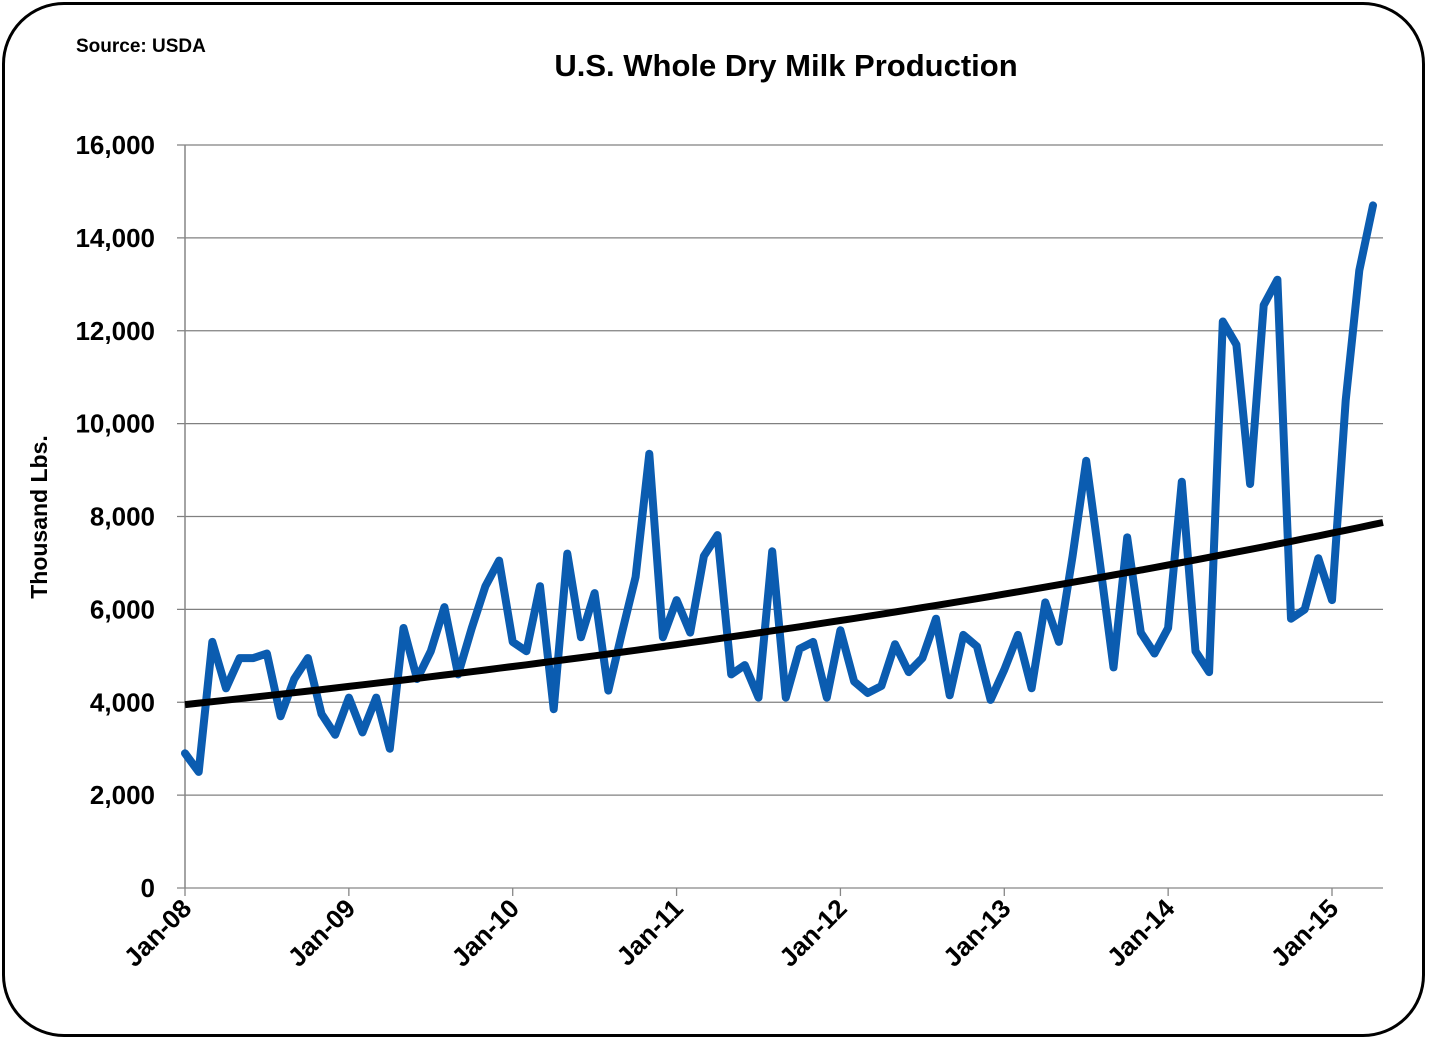 This screenshot has width=1431, height=1043. I want to click on x-tick-label: Jan-13, so click(976, 932).